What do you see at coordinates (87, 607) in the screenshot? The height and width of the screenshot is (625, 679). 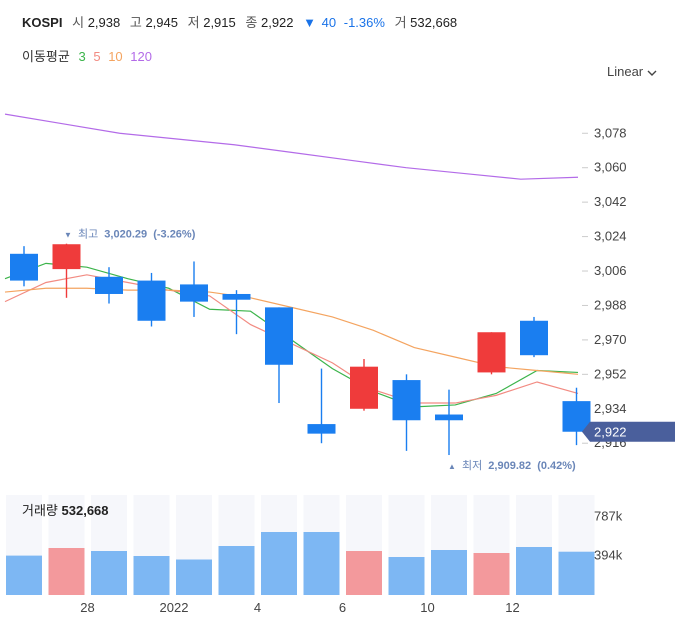 I see `x-tick-label: 28` at bounding box center [87, 607].